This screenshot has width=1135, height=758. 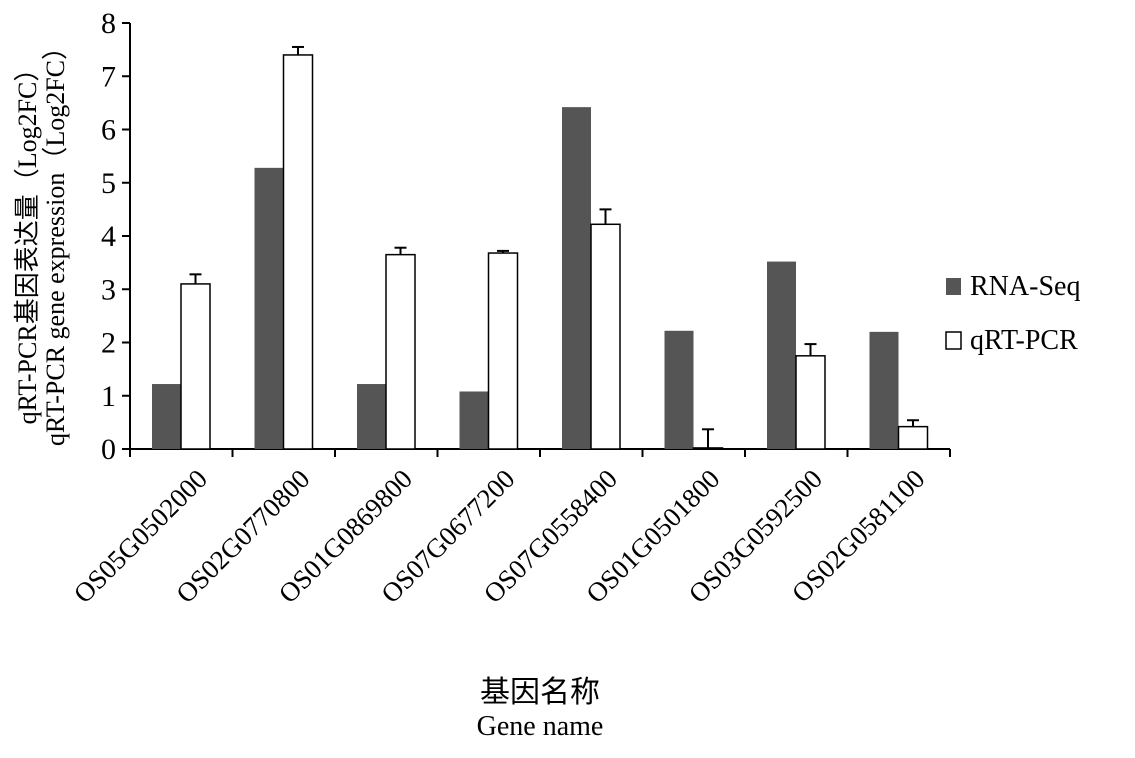 I want to click on y-tick-label: 7, so click(x=108, y=76).